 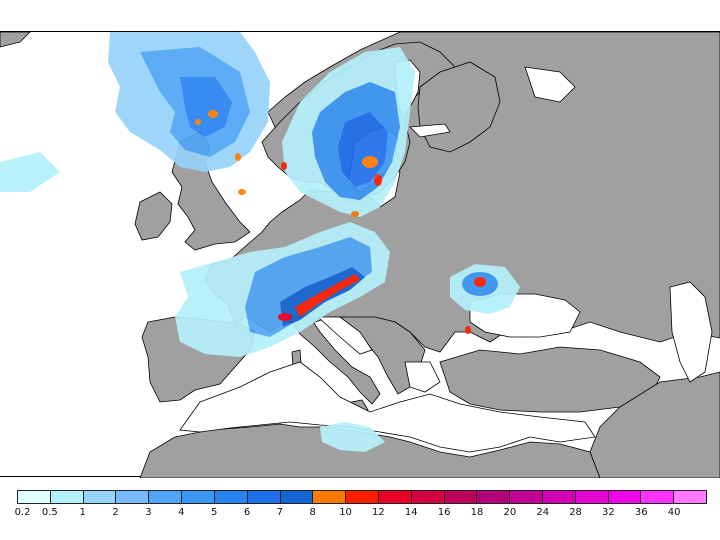 What do you see at coordinates (153, 216) in the screenshot?
I see `ireland` at bounding box center [153, 216].